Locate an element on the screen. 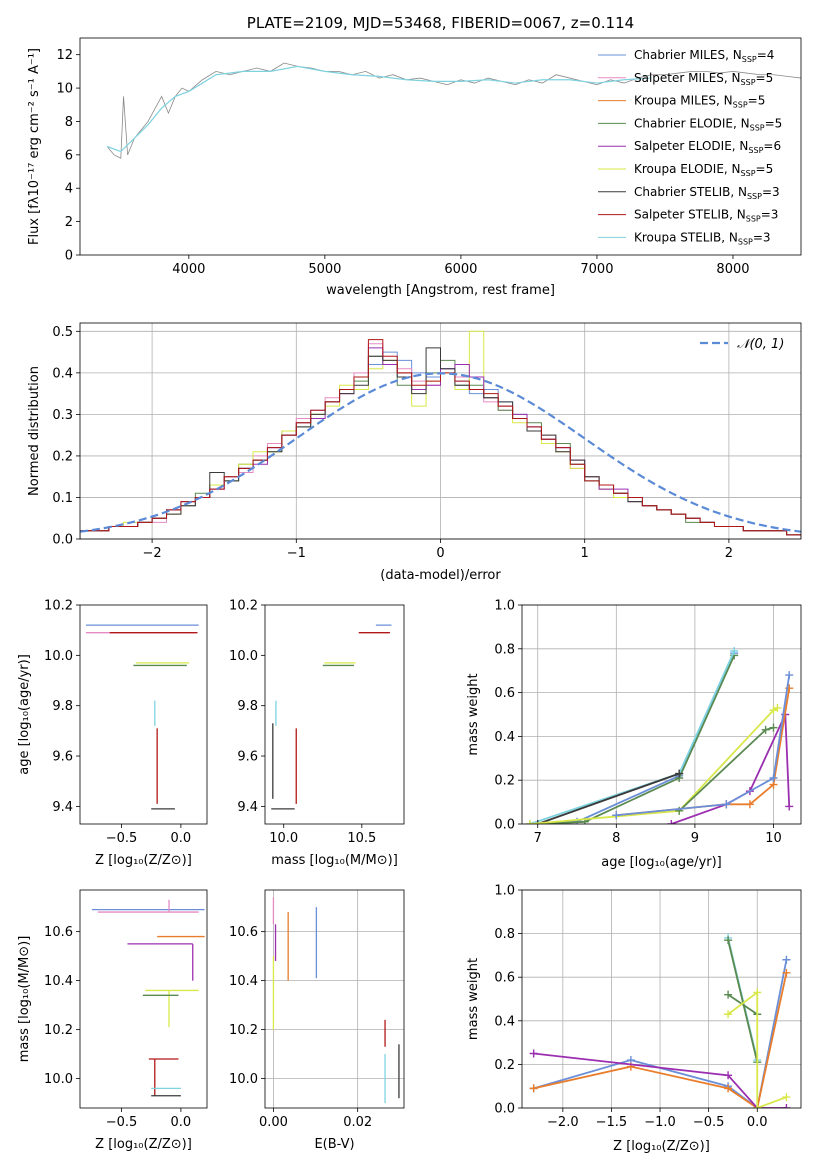 The image size is (819, 1170). x-tick-label: 6000 is located at coordinates (460, 269).